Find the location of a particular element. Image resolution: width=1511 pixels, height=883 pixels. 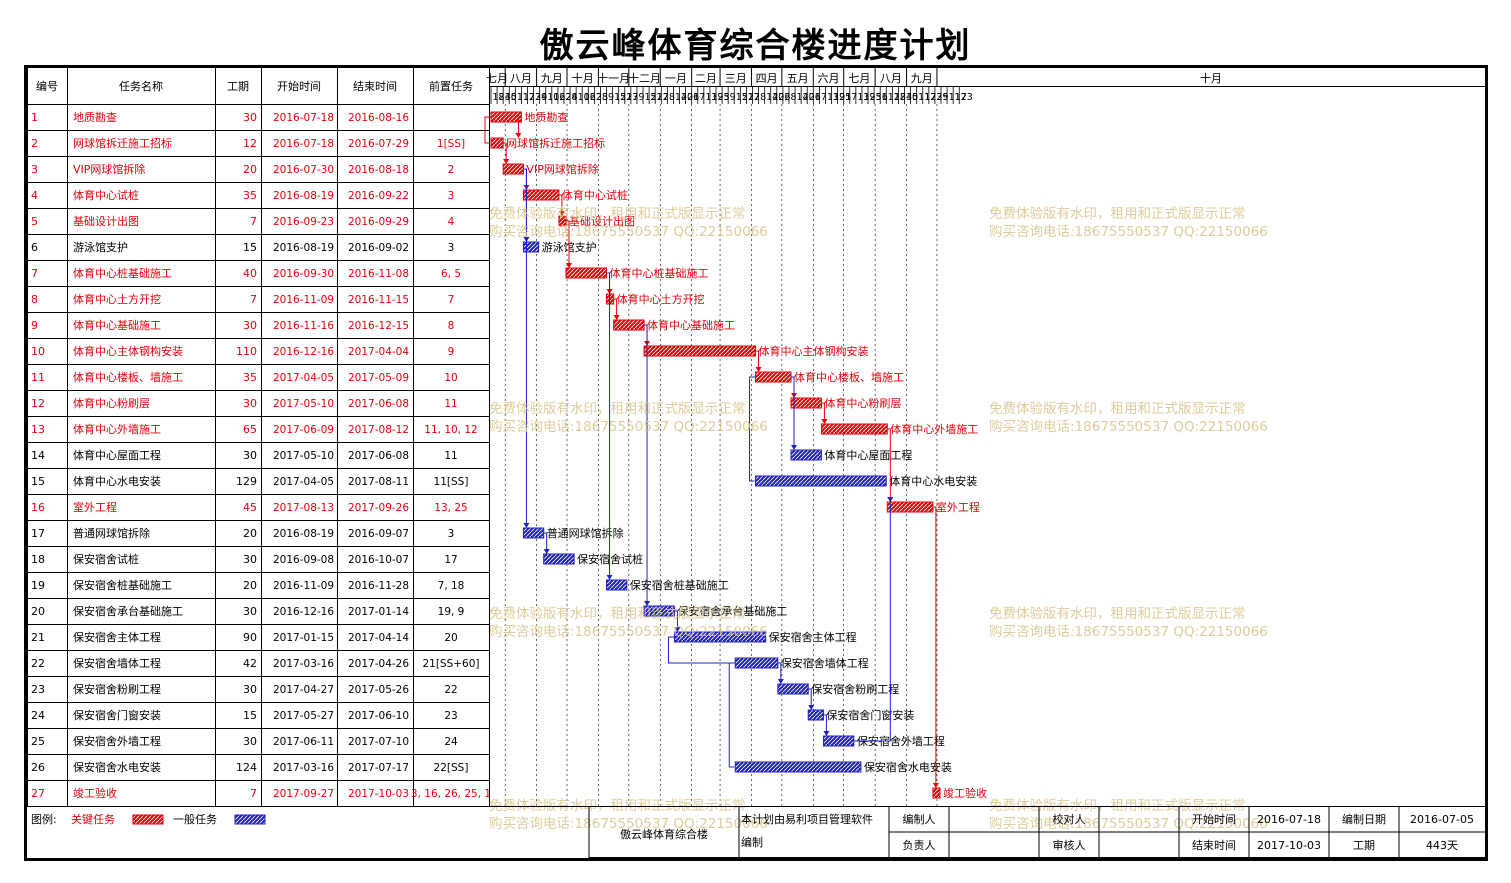

task-predecessors: 22[SS] is located at coordinates (451, 768).